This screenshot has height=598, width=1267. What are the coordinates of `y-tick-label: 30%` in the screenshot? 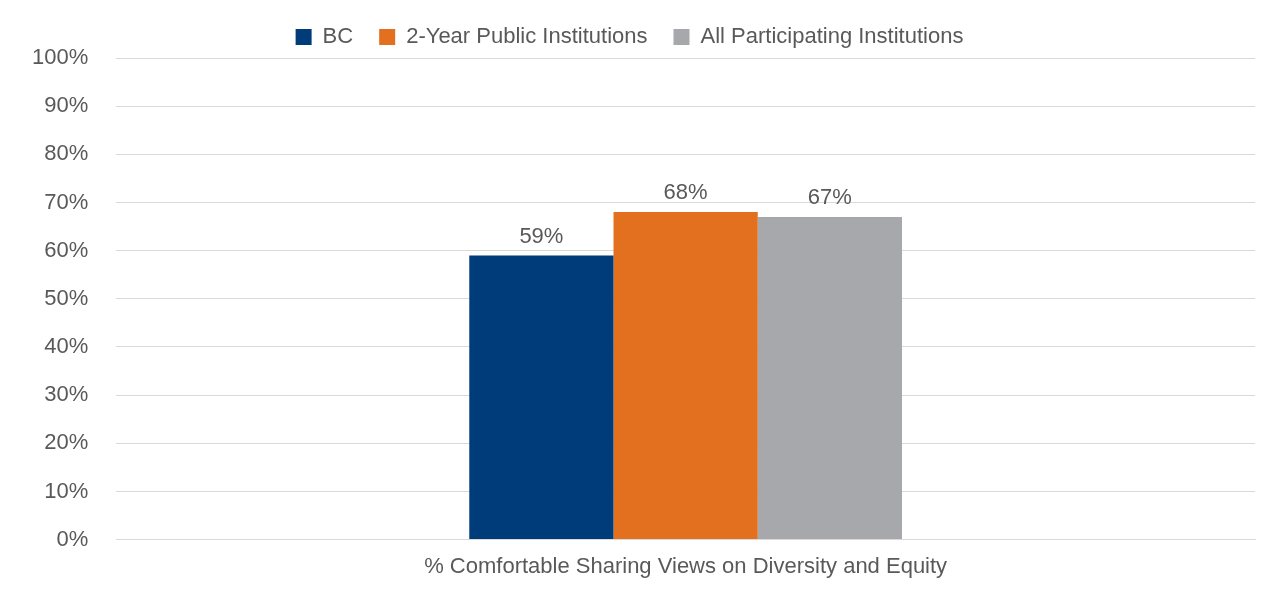 It's located at (66, 394).